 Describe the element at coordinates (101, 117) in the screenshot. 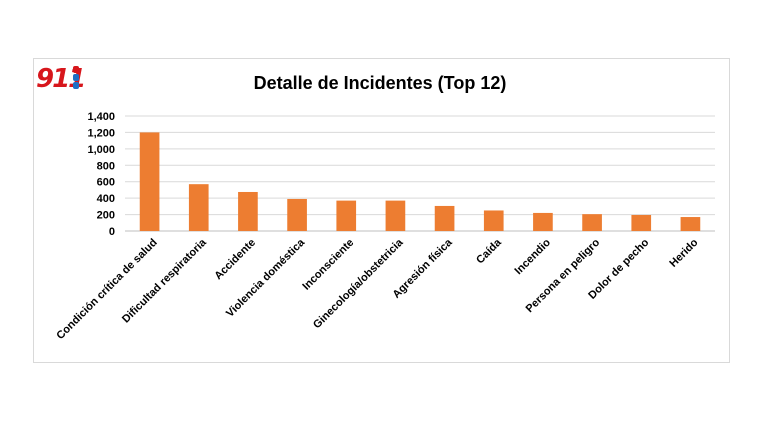

I see `y-tick-label: 1,400` at that location.